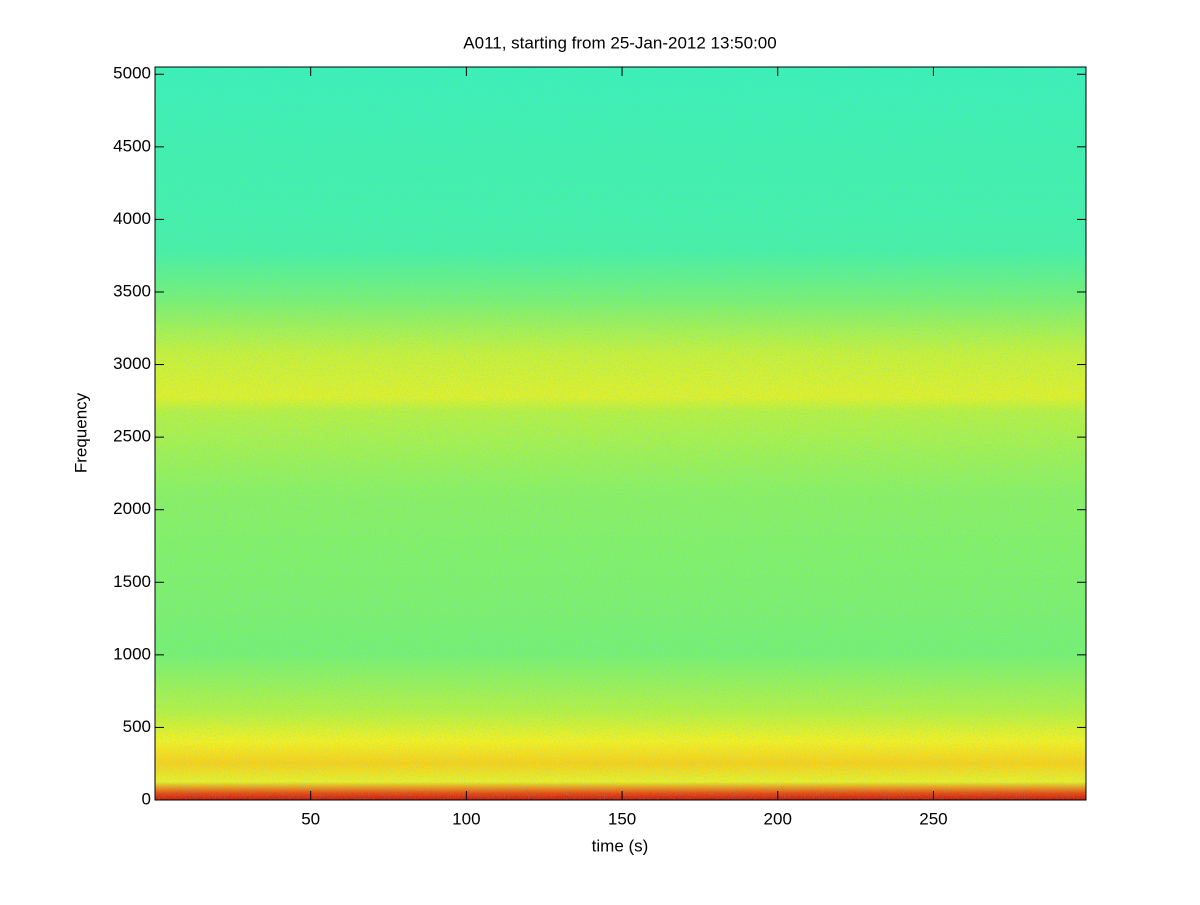  What do you see at coordinates (132, 436) in the screenshot?
I see `y-tick-label: 2500` at bounding box center [132, 436].